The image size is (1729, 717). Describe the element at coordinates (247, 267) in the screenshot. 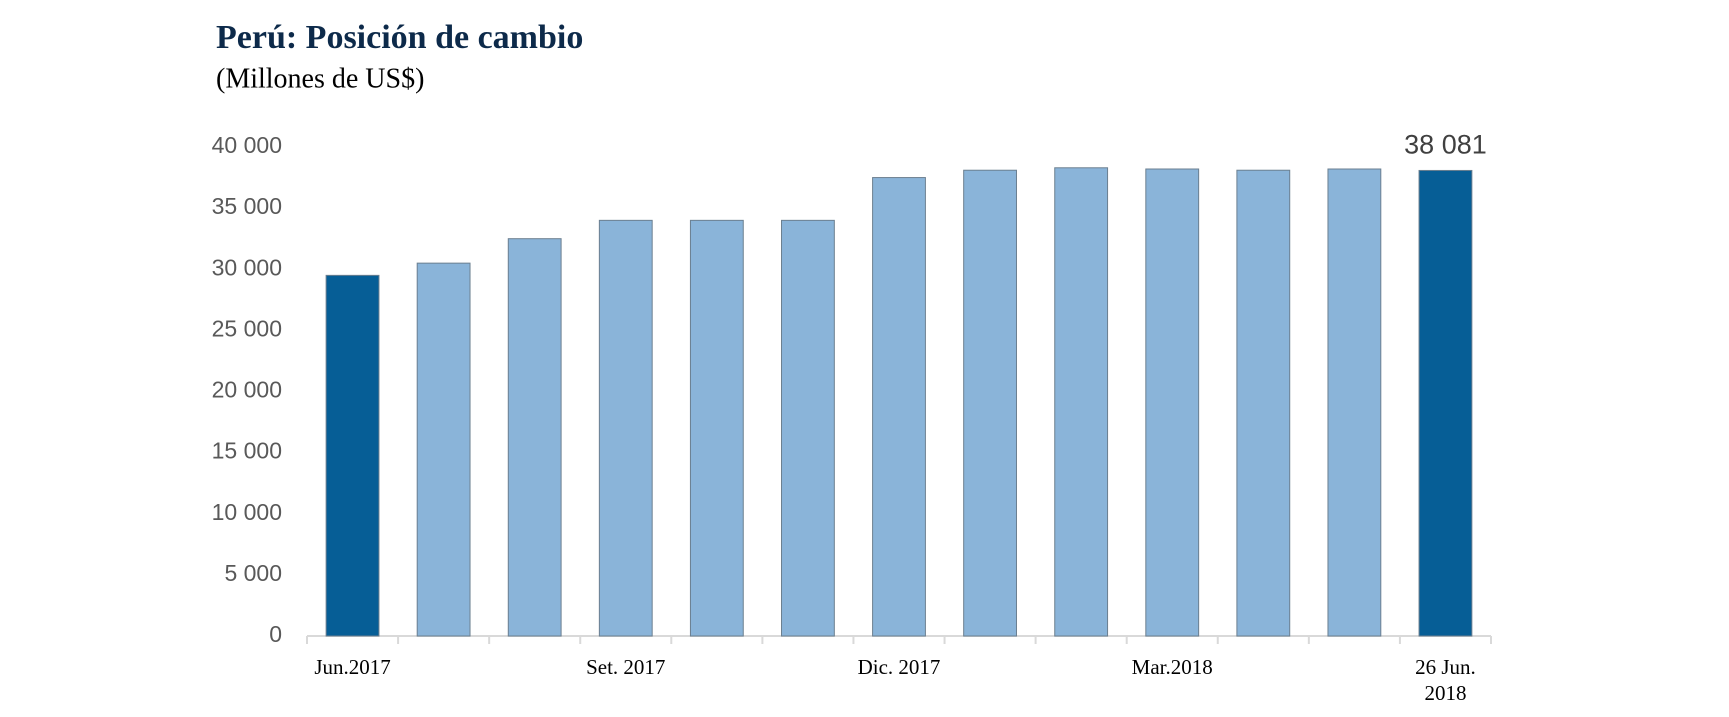

I see `y-tick-label: 30 000` at that location.